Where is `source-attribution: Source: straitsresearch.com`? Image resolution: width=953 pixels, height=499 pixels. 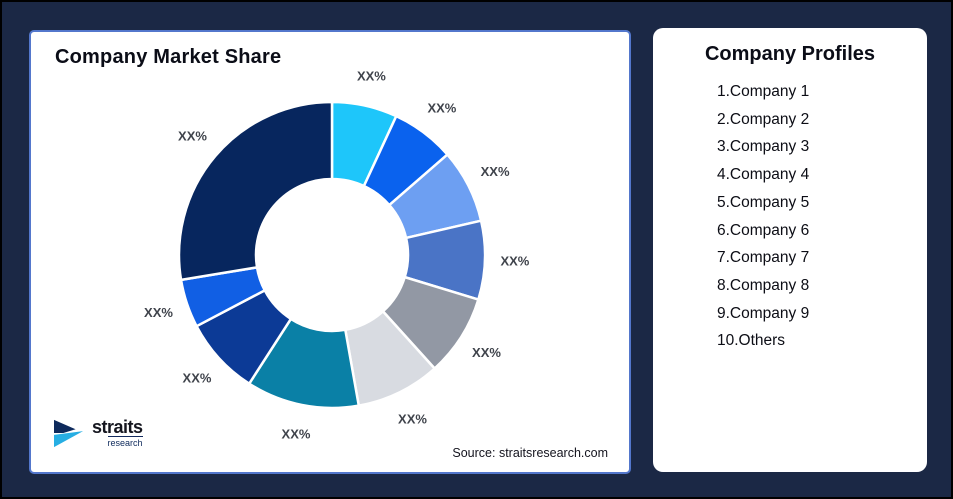 source-attribution: Source: straitsresearch.com is located at coordinates (530, 453).